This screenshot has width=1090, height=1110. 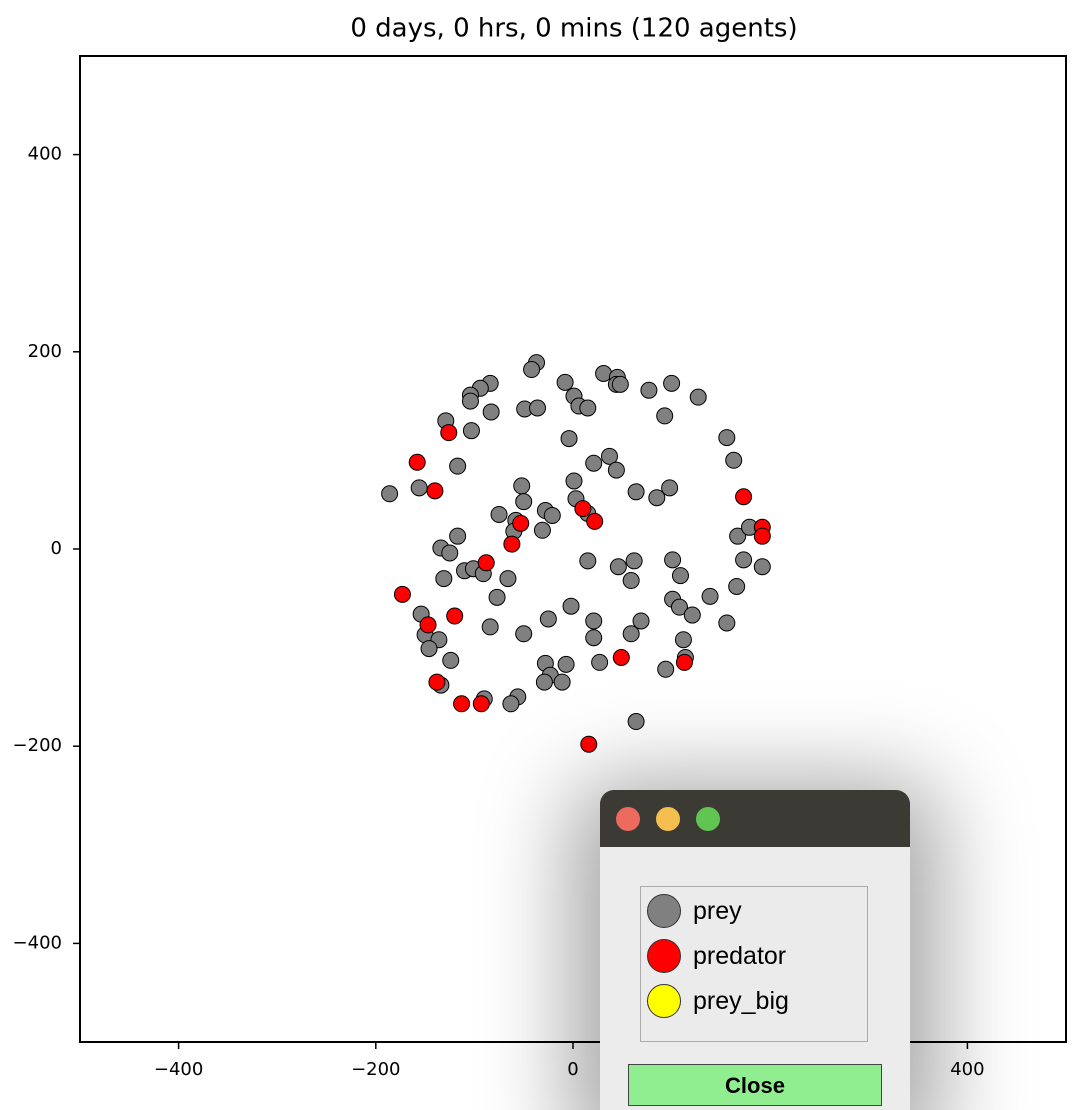 I want to click on legend-item: predator, so click(x=716, y=956).